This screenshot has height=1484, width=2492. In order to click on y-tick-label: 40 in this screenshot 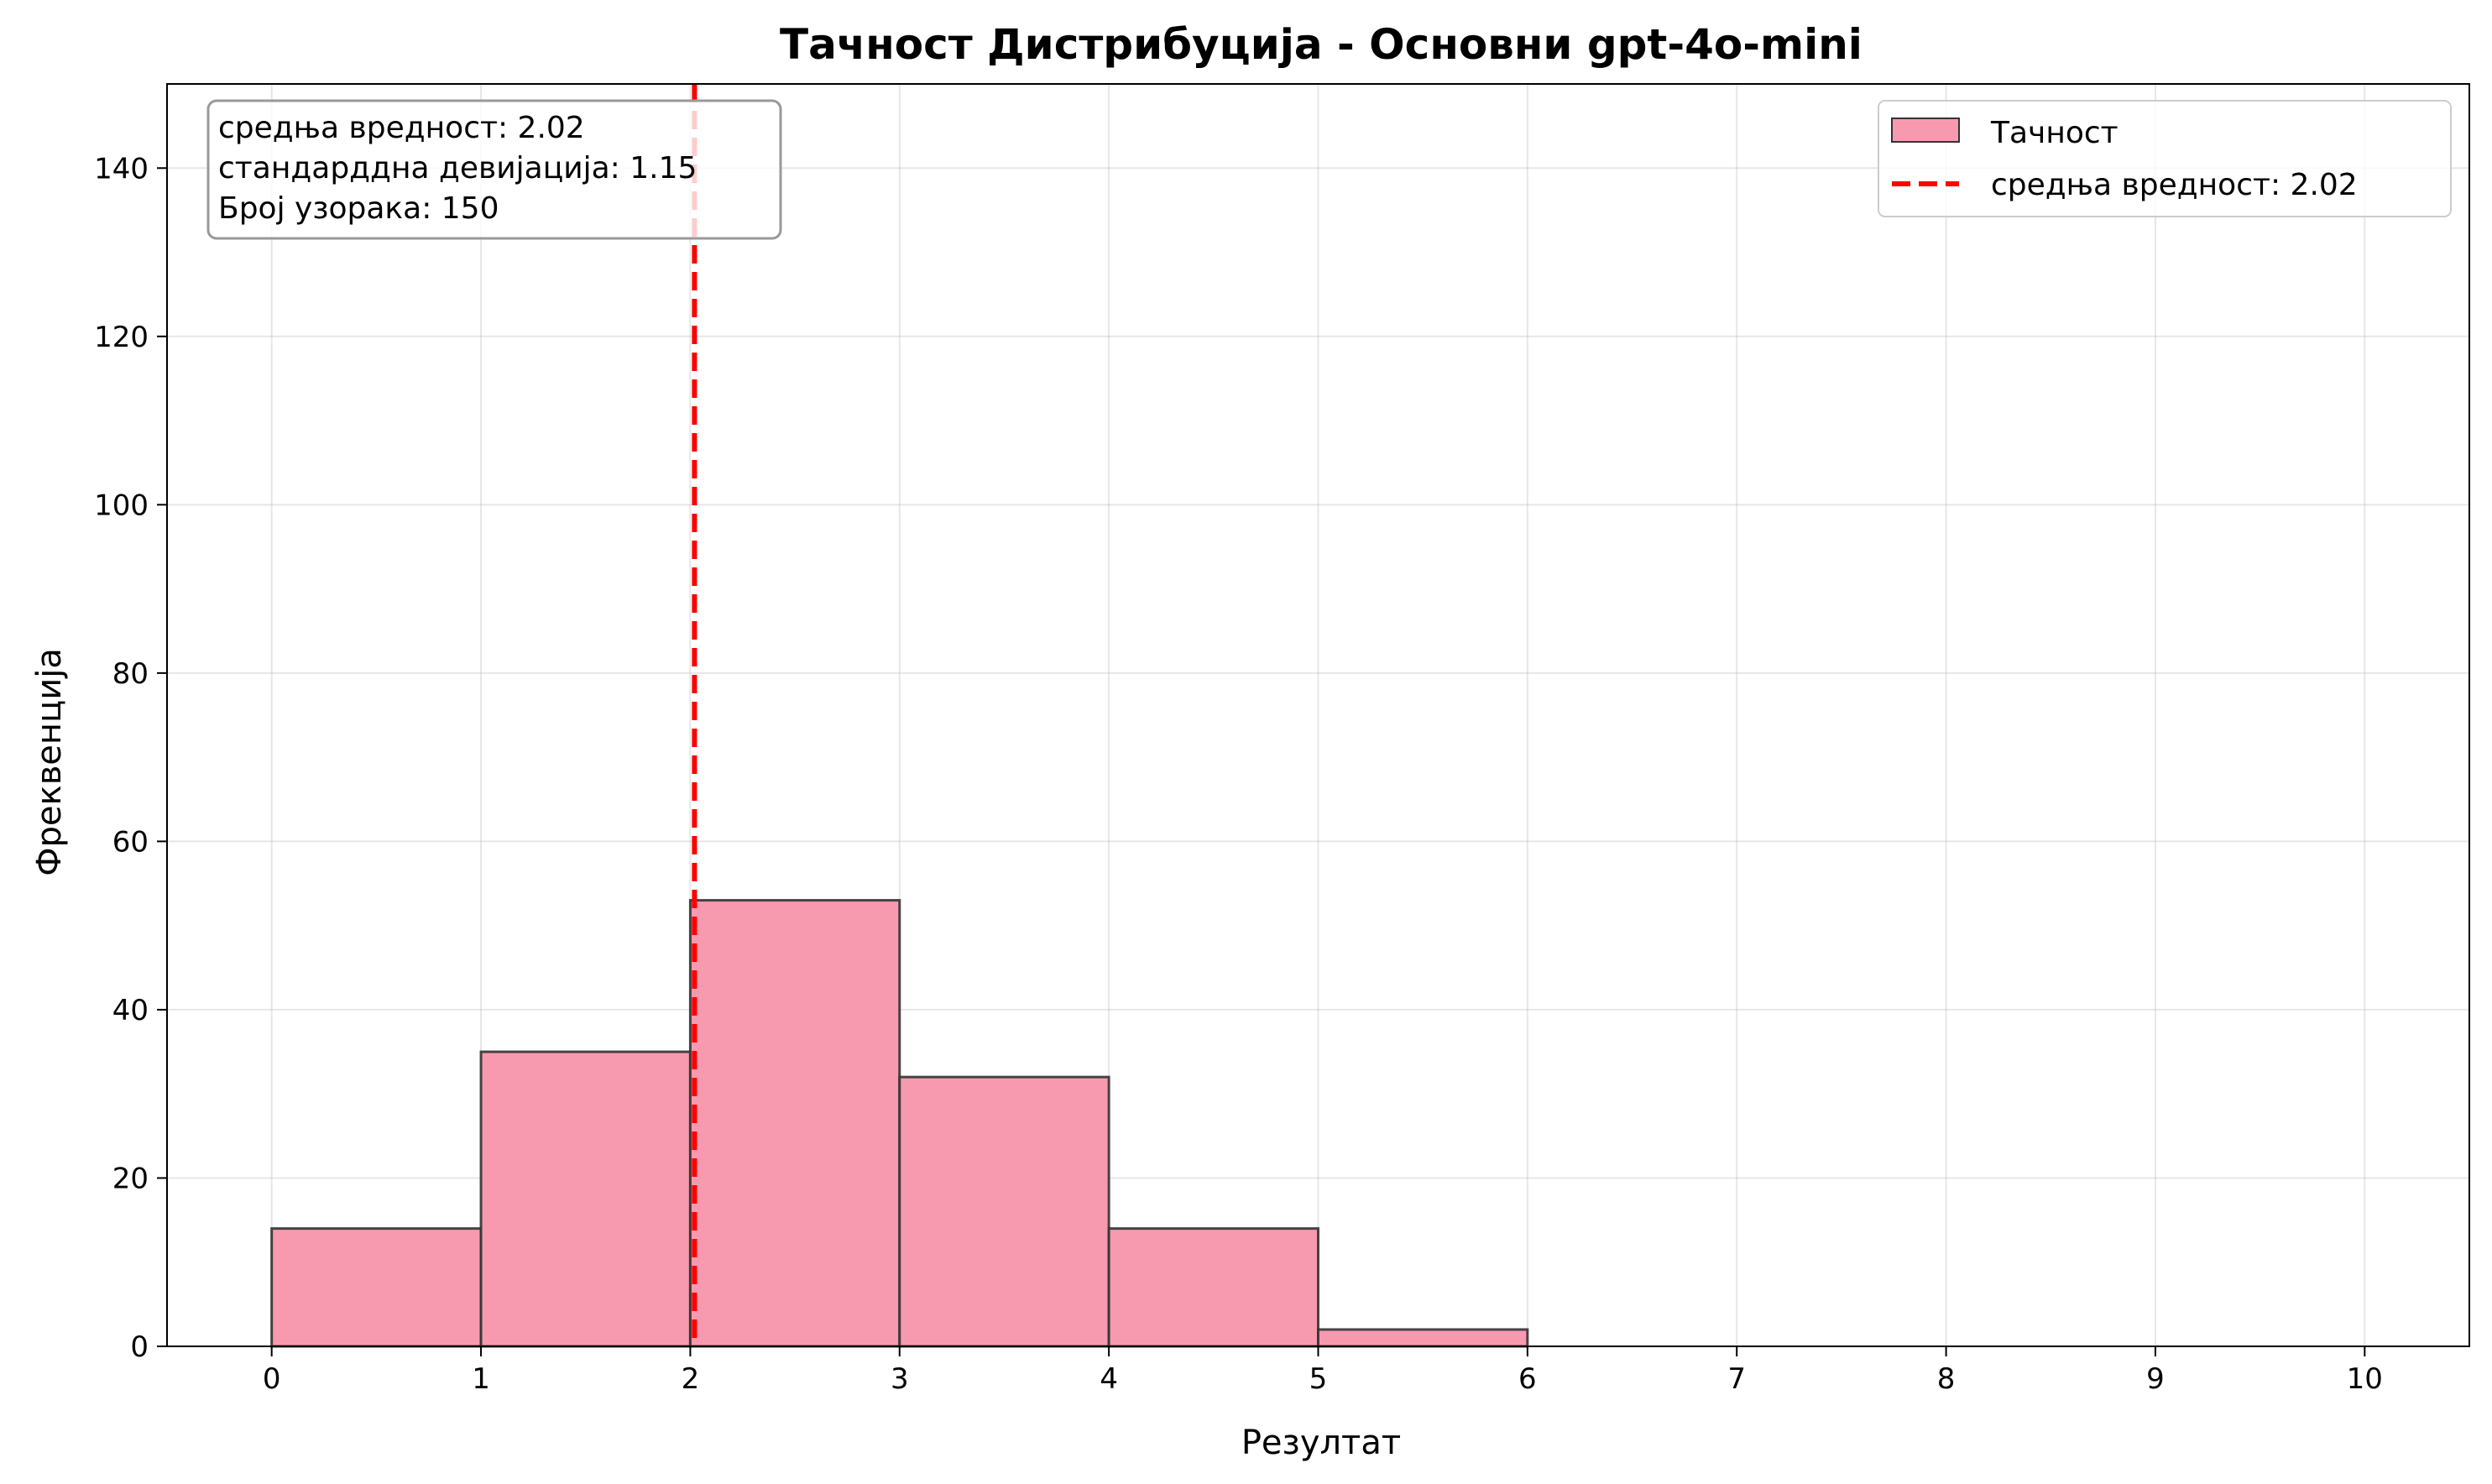, I will do `click(130, 1010)`.